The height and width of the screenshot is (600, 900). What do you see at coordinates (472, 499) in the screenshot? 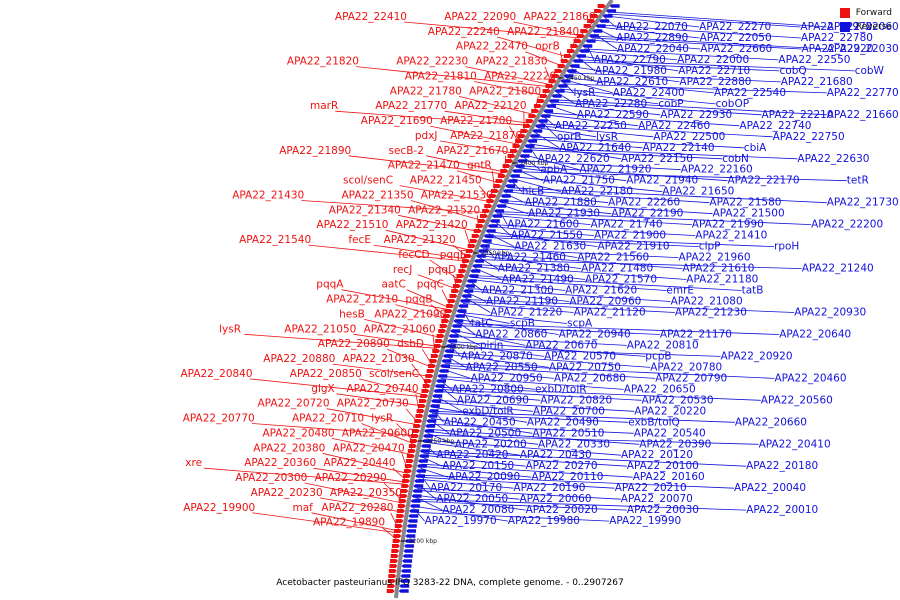
I see `reverse-gene-label: APA22_20050` at bounding box center [472, 499].